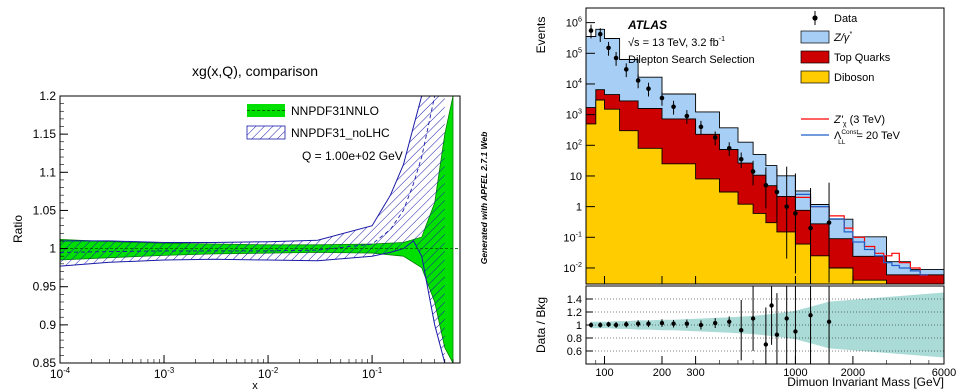  I want to click on left-ylabel: Ratio, so click(18, 229).